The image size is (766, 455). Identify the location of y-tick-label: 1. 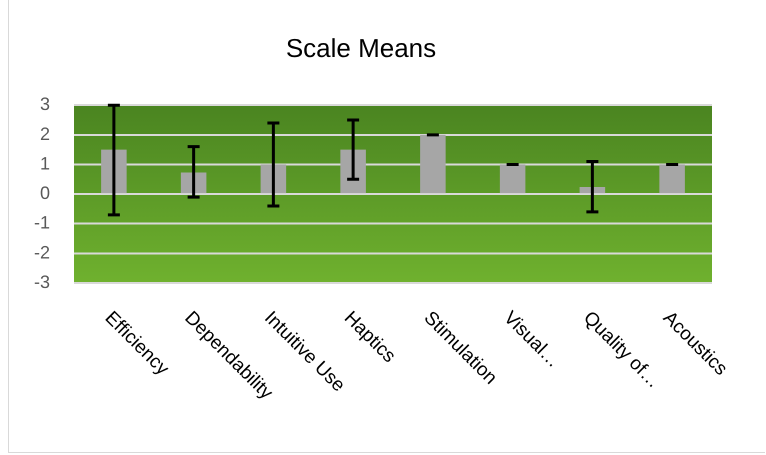
(45, 163).